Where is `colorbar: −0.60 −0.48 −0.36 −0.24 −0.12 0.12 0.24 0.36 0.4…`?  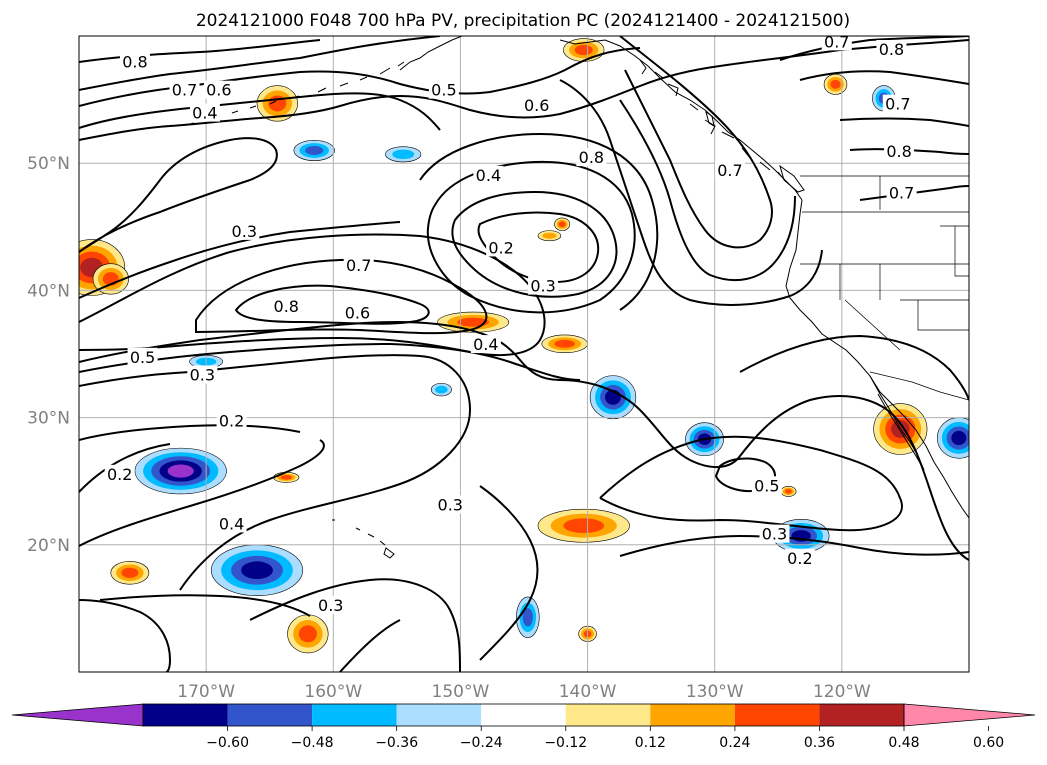 colorbar: −0.60 −0.48 −0.36 −0.24 −0.12 0.12 0.24 0.36 0.4… is located at coordinates (523, 727).